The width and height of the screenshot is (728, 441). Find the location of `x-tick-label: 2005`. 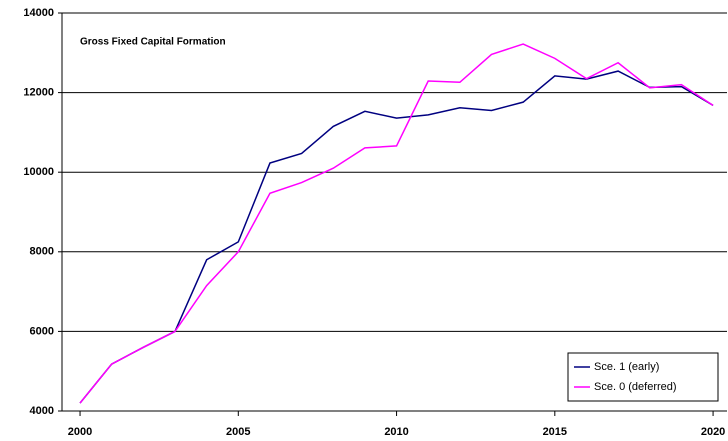

x-tick-label: 2005 is located at coordinates (238, 432).